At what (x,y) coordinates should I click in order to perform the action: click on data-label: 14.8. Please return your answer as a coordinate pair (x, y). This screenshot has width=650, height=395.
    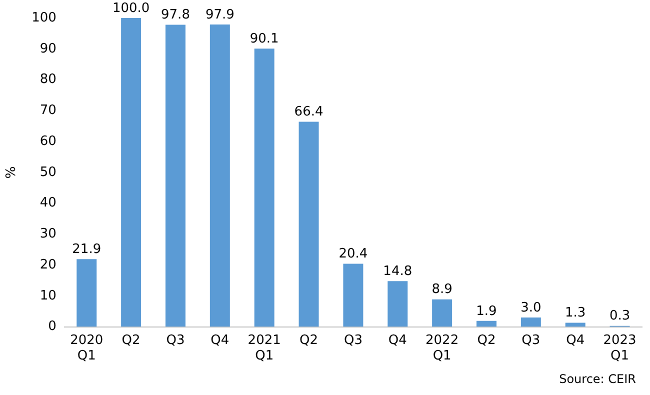
    Looking at the image, I should click on (397, 271).